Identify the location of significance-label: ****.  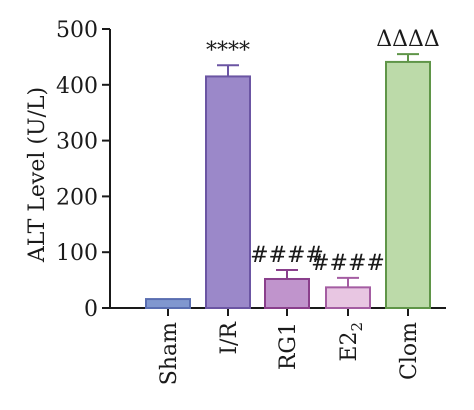
(228, 50).